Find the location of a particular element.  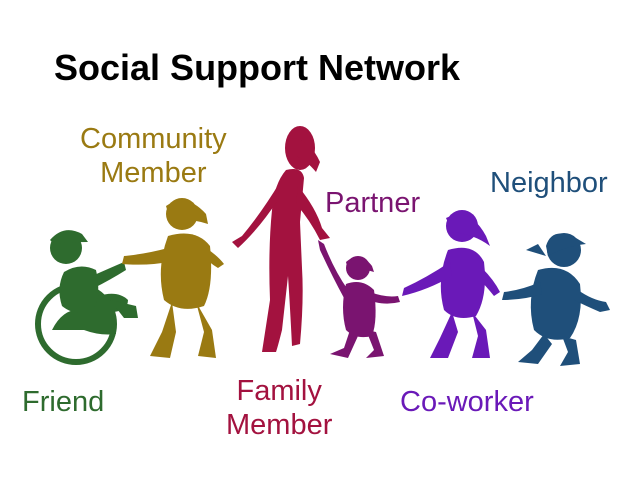

label-co-worker-line-1: Co-worker is located at coordinates (467, 402).